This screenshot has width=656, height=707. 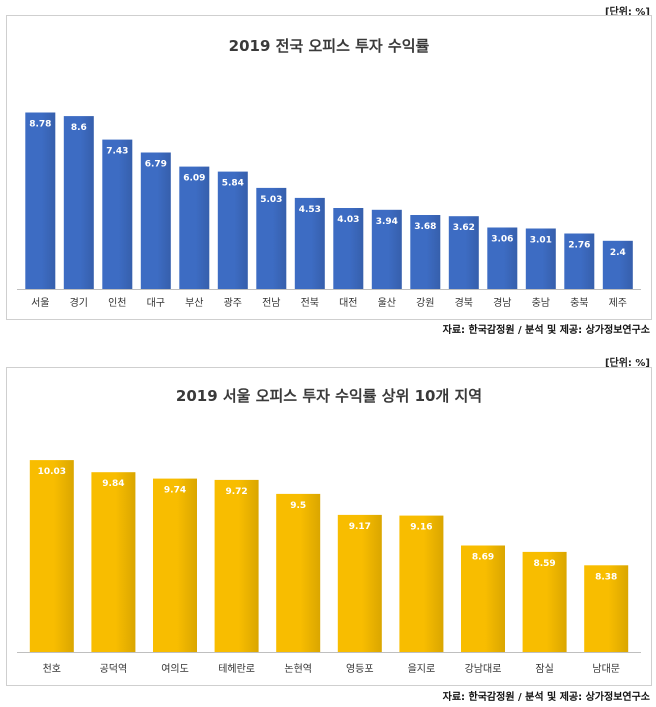 I want to click on value-label-남대문: 8.38, so click(x=606, y=577).